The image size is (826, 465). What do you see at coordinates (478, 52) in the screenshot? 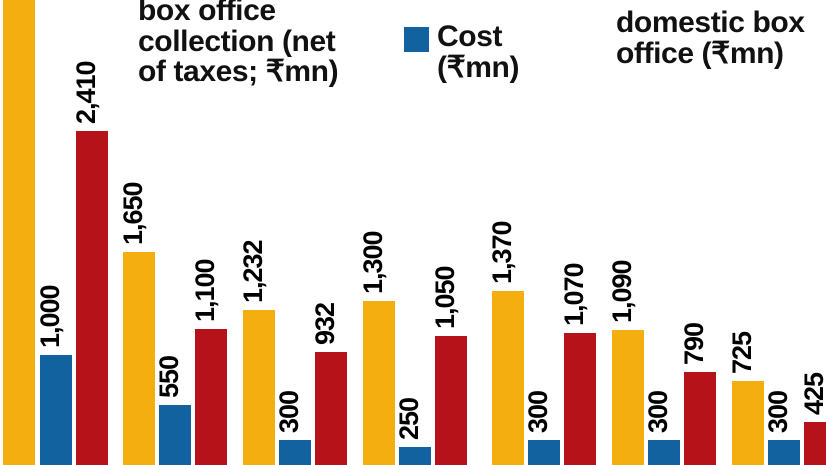
I see `legend-label-cost: Cost (₹mn)` at bounding box center [478, 52].